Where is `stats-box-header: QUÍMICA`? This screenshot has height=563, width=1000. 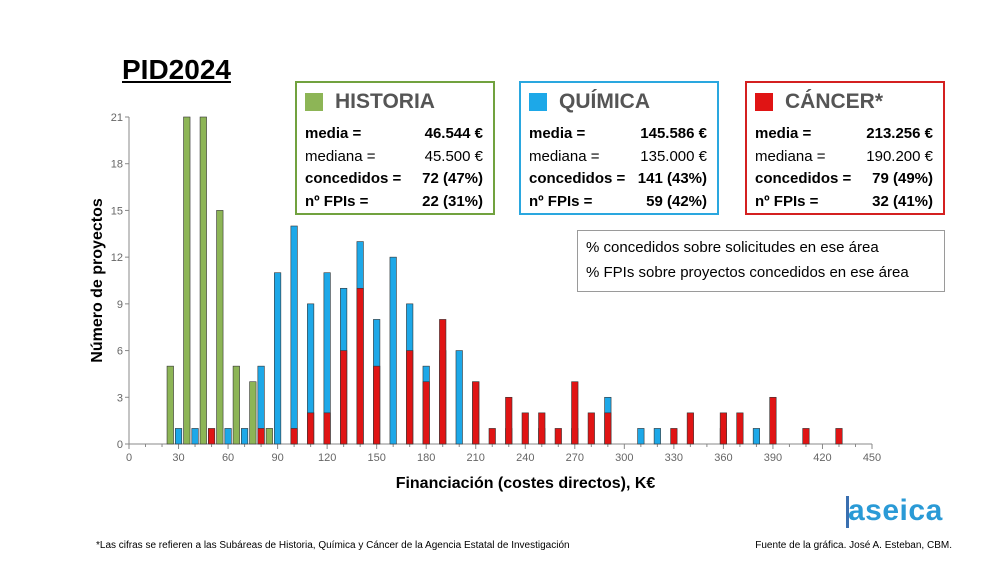
stats-box-header: QUÍMICA is located at coordinates (618, 102).